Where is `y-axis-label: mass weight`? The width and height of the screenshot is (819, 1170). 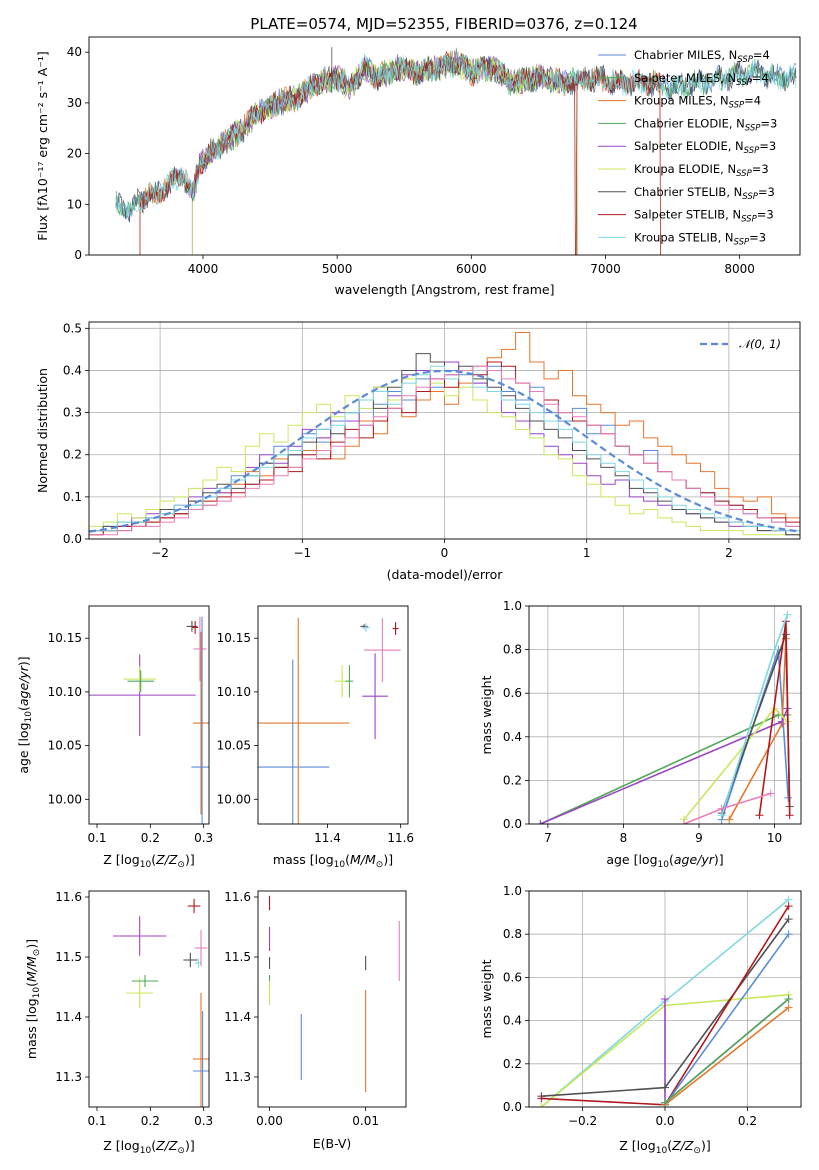 y-axis-label: mass weight is located at coordinates (486, 714).